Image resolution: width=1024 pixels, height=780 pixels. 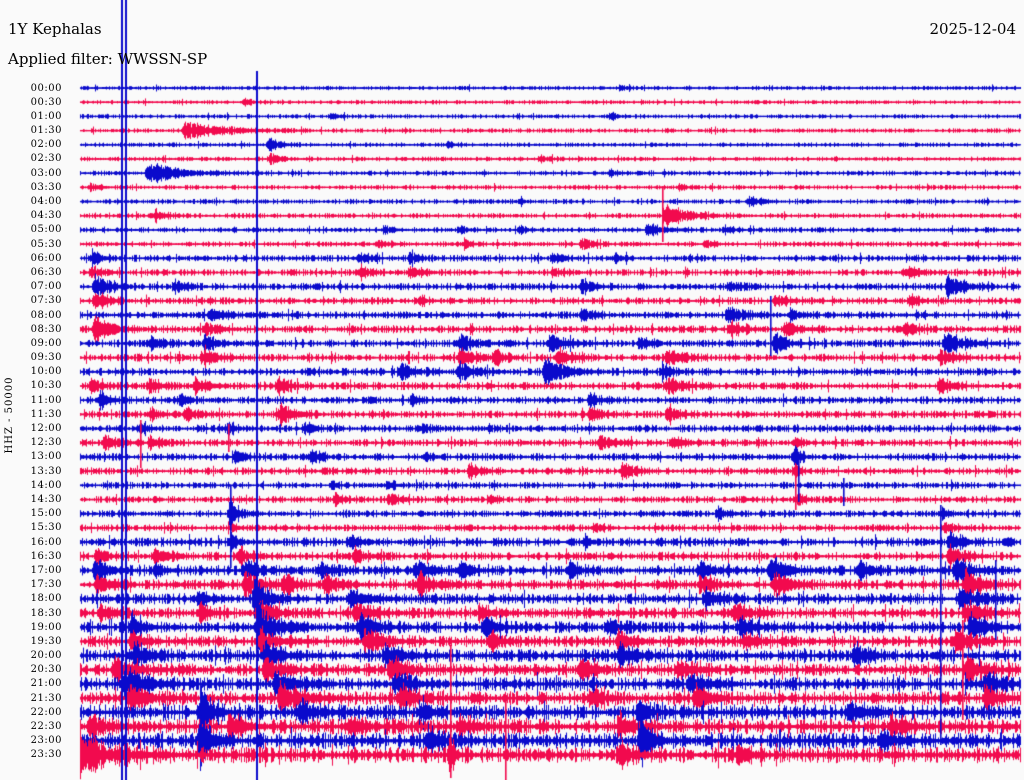 What do you see at coordinates (46, 286) in the screenshot?
I see `row-time-label: 07:00` at bounding box center [46, 286].